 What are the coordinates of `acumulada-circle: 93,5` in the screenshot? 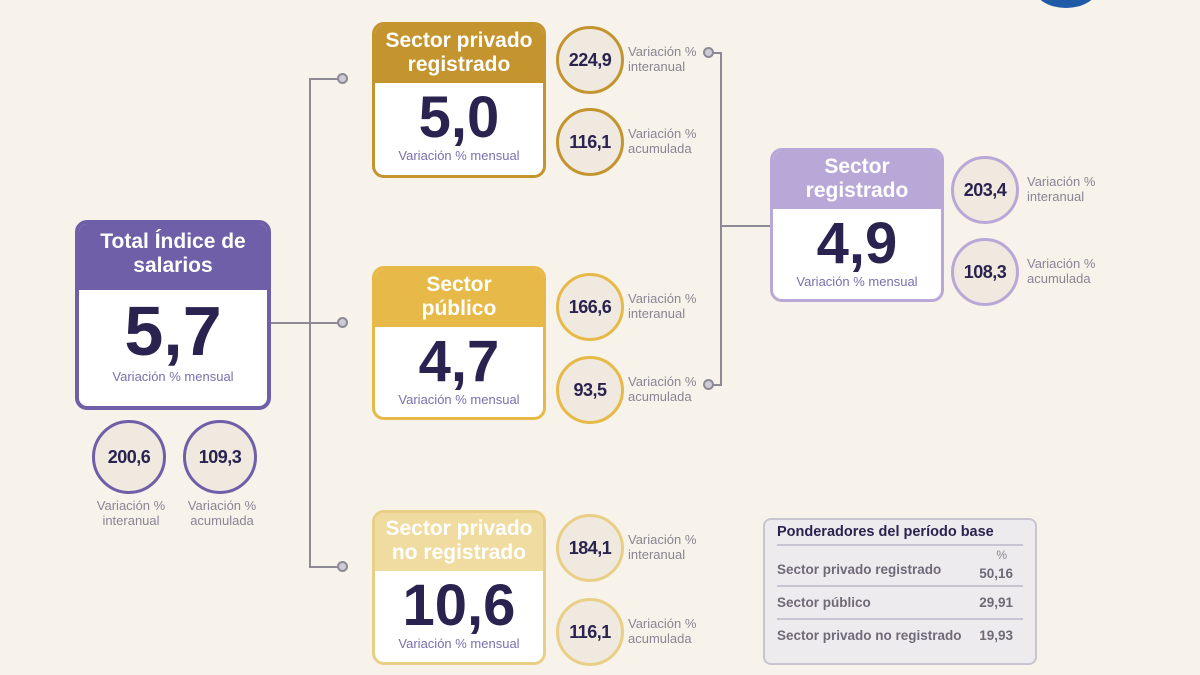 It's located at (590, 390).